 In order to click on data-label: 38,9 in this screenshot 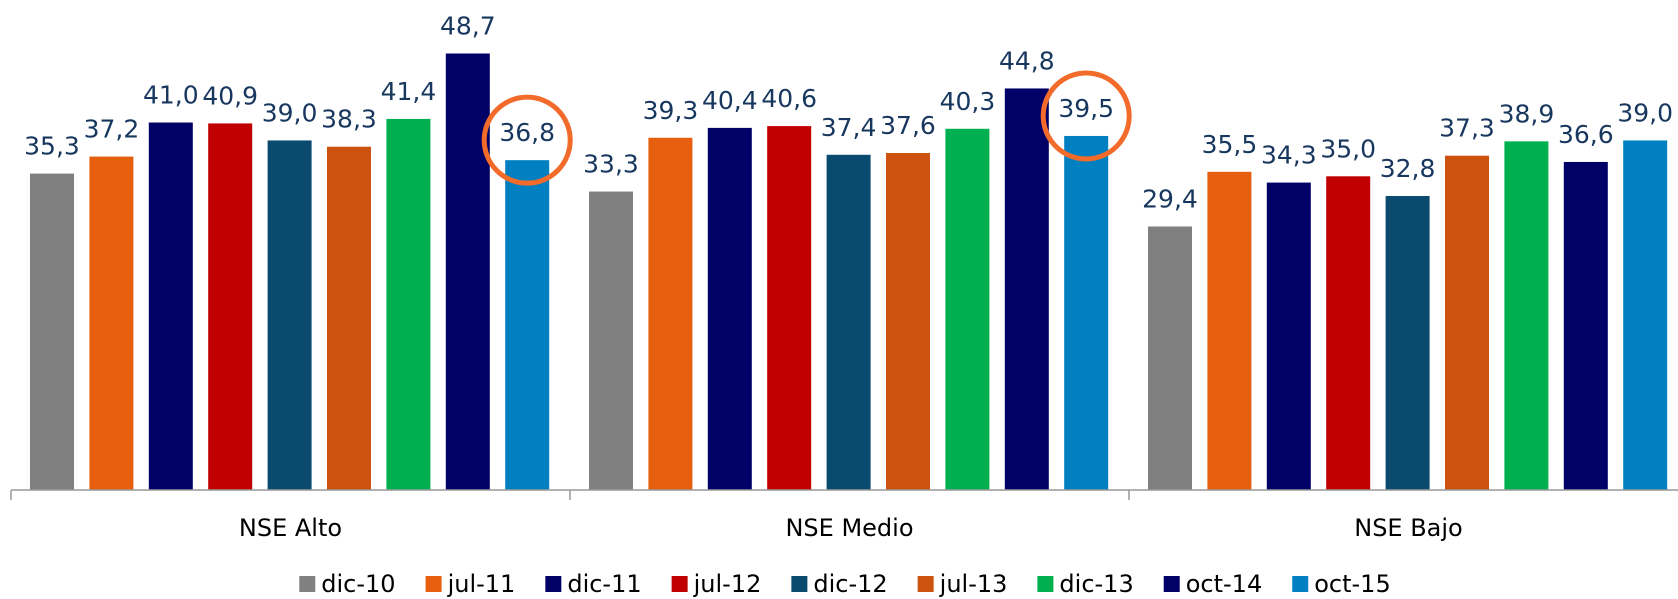, I will do `click(1527, 113)`.